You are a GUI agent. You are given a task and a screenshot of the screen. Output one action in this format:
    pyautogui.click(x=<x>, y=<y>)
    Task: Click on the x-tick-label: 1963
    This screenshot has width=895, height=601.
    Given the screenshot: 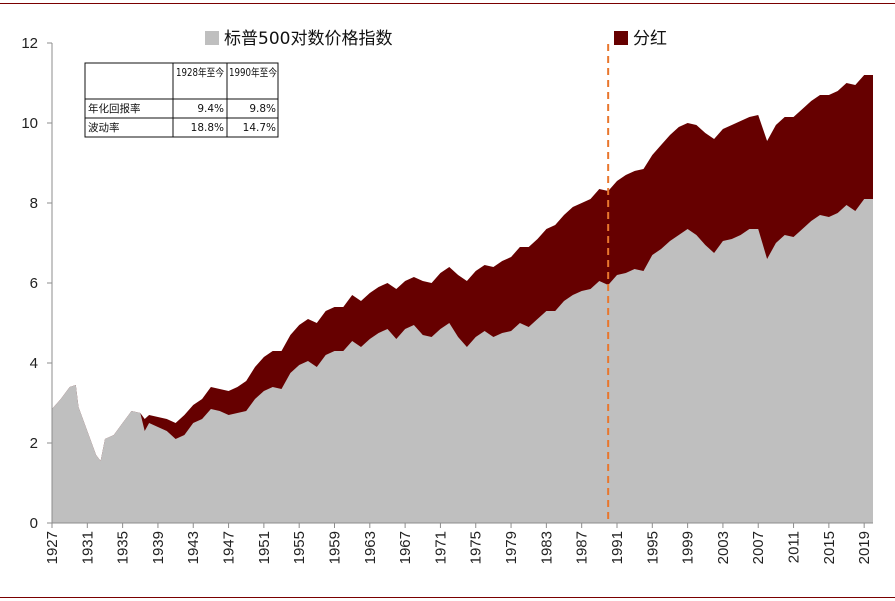 What is the action you would take?
    pyautogui.click(x=370, y=547)
    